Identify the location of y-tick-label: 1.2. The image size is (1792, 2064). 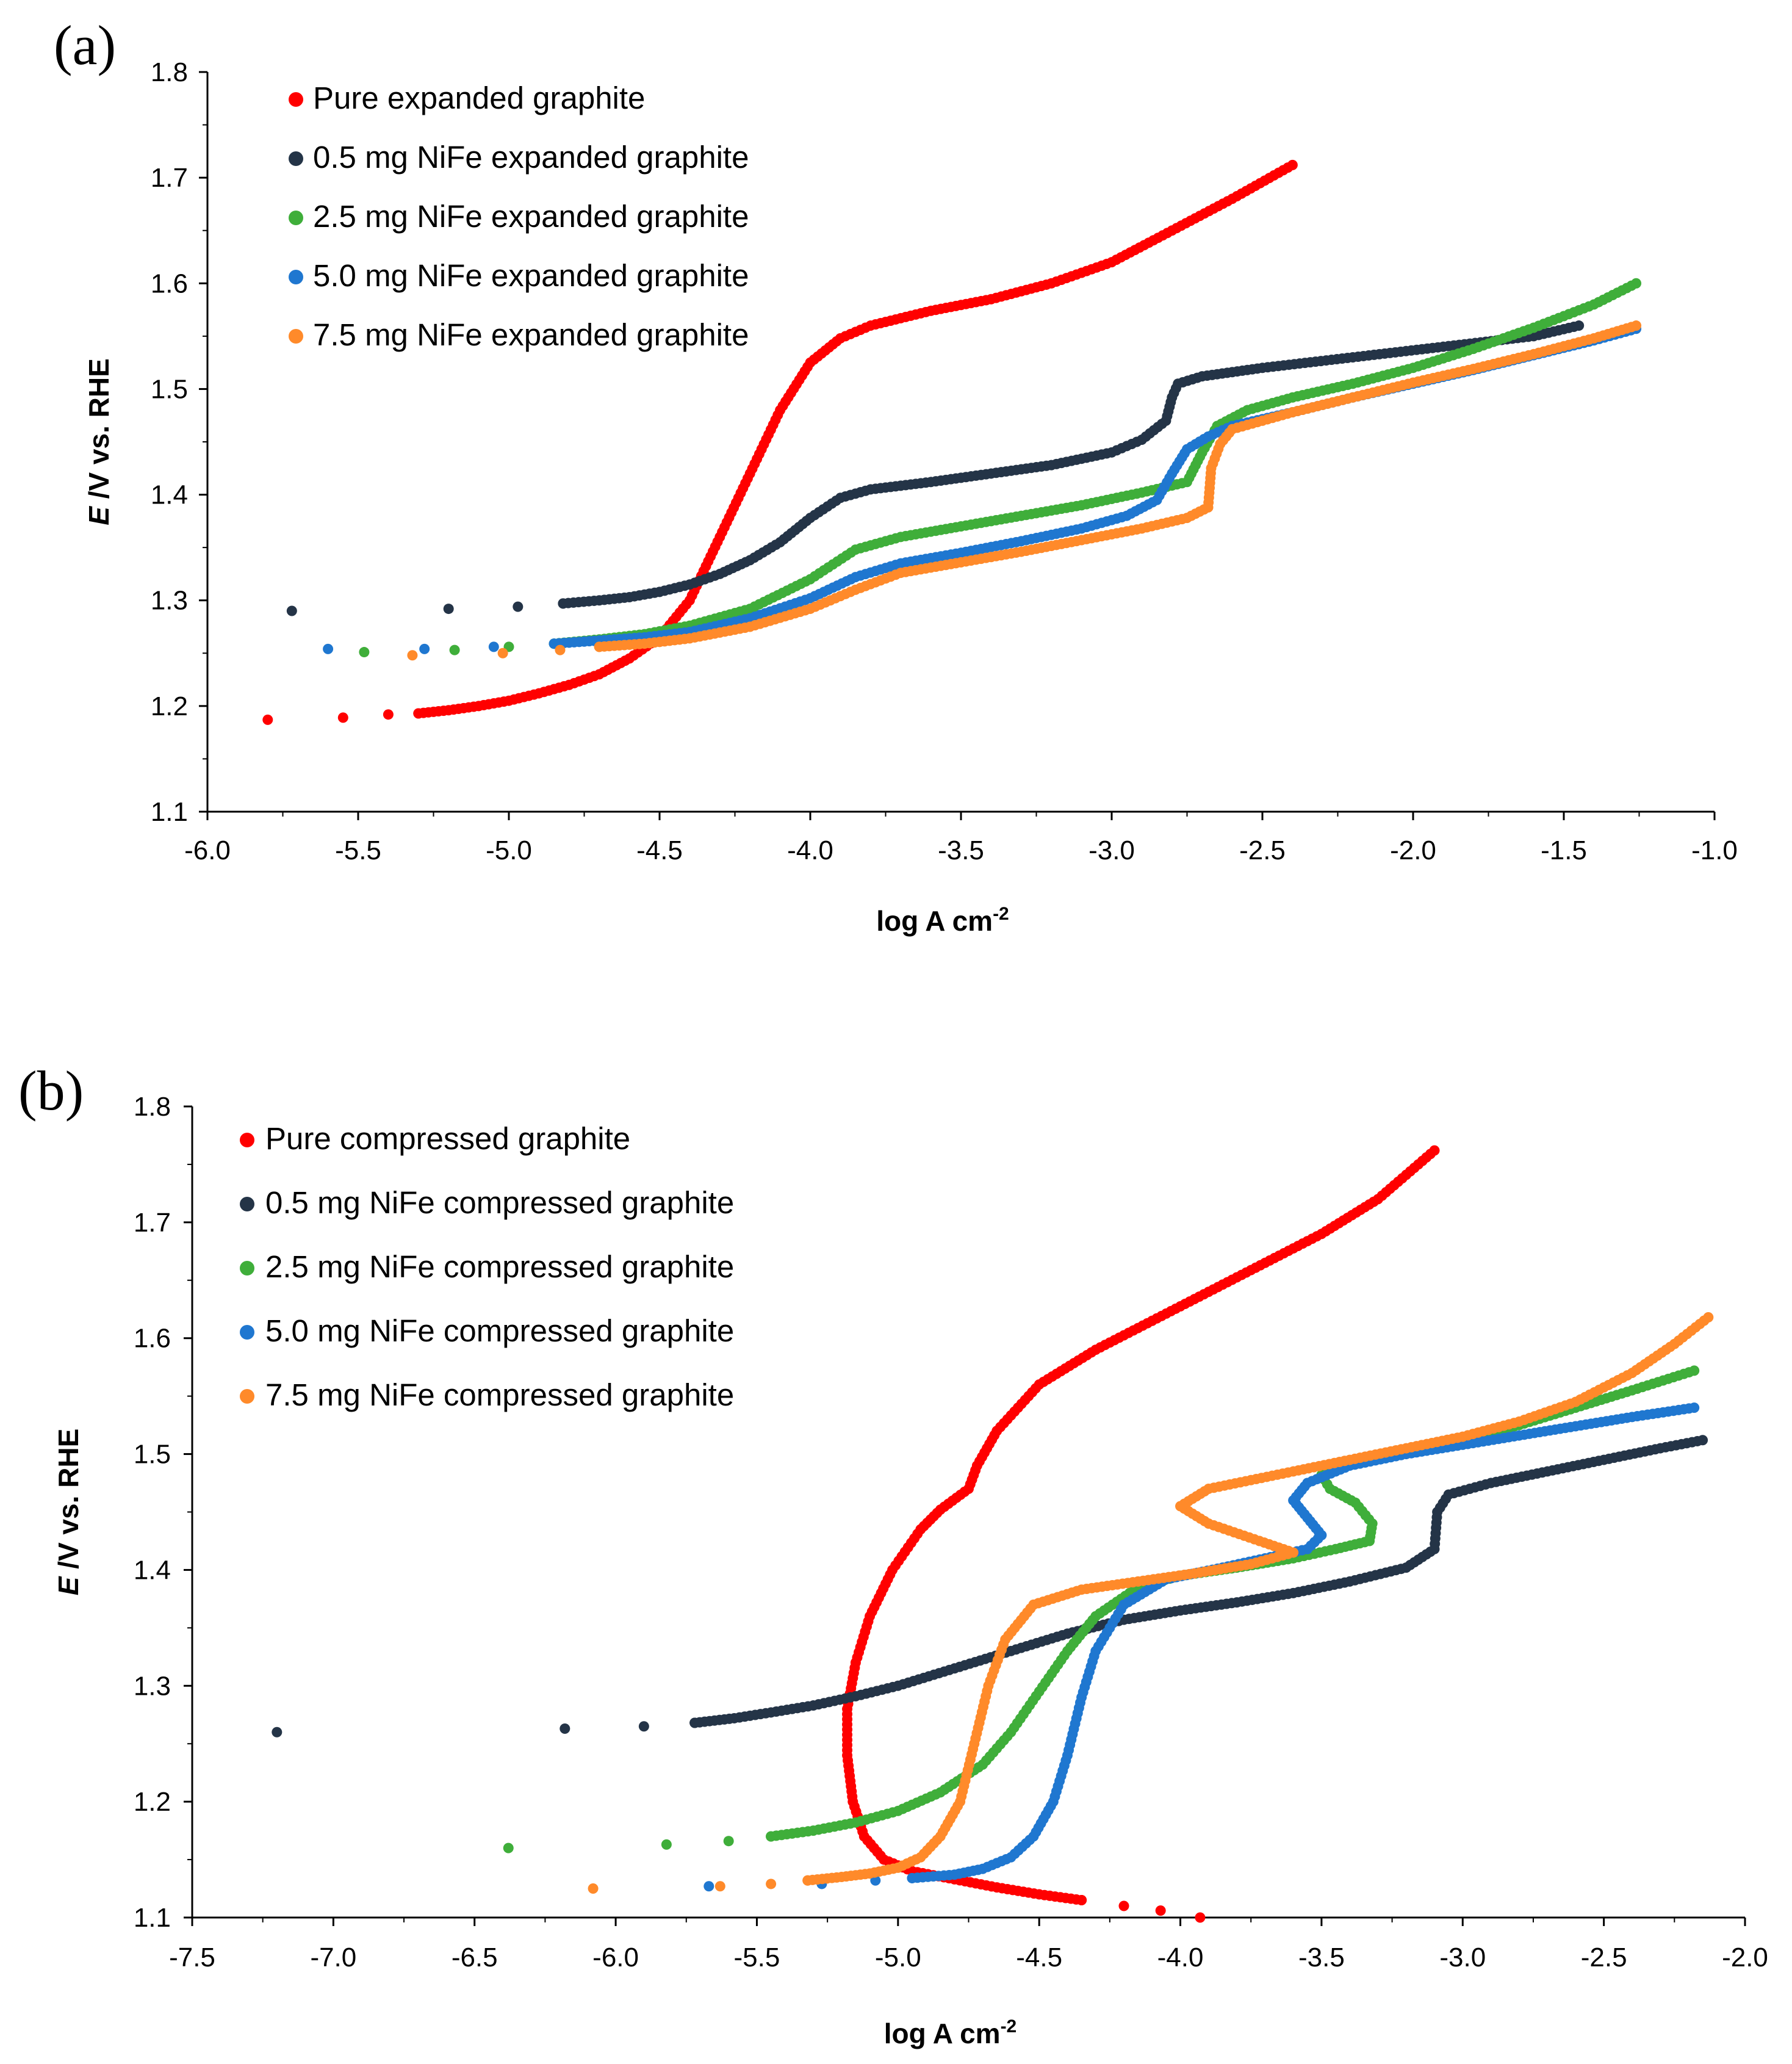
(170, 706).